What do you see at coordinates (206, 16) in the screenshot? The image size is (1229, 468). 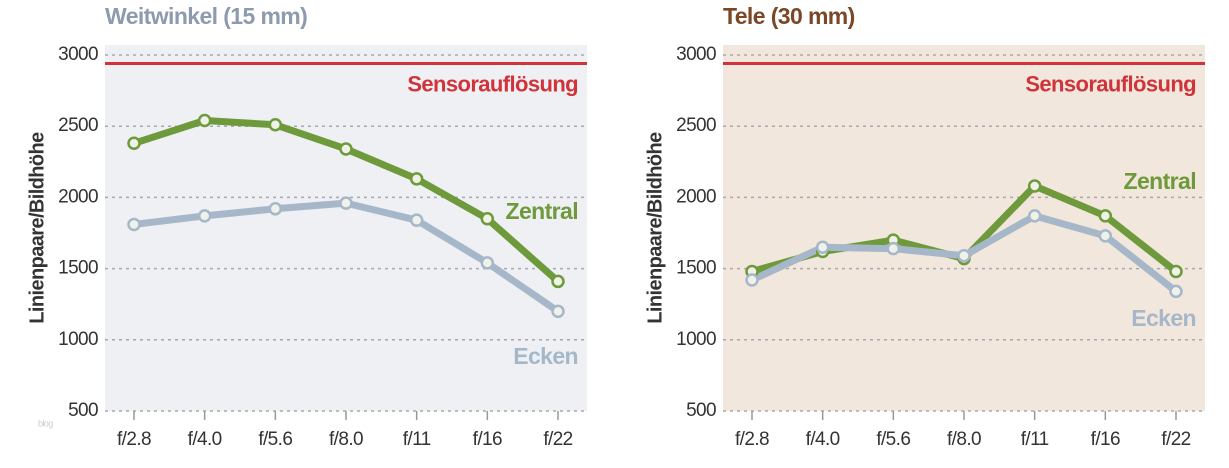 I see `chart-title: Weitwinkel (15 mm)` at bounding box center [206, 16].